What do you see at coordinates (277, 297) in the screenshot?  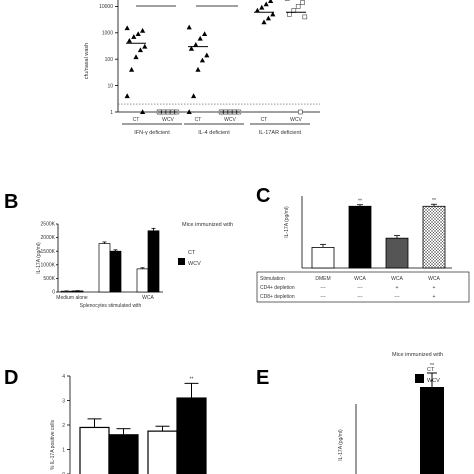 I see `table-row-label: CD8+ depletion` at bounding box center [277, 297].